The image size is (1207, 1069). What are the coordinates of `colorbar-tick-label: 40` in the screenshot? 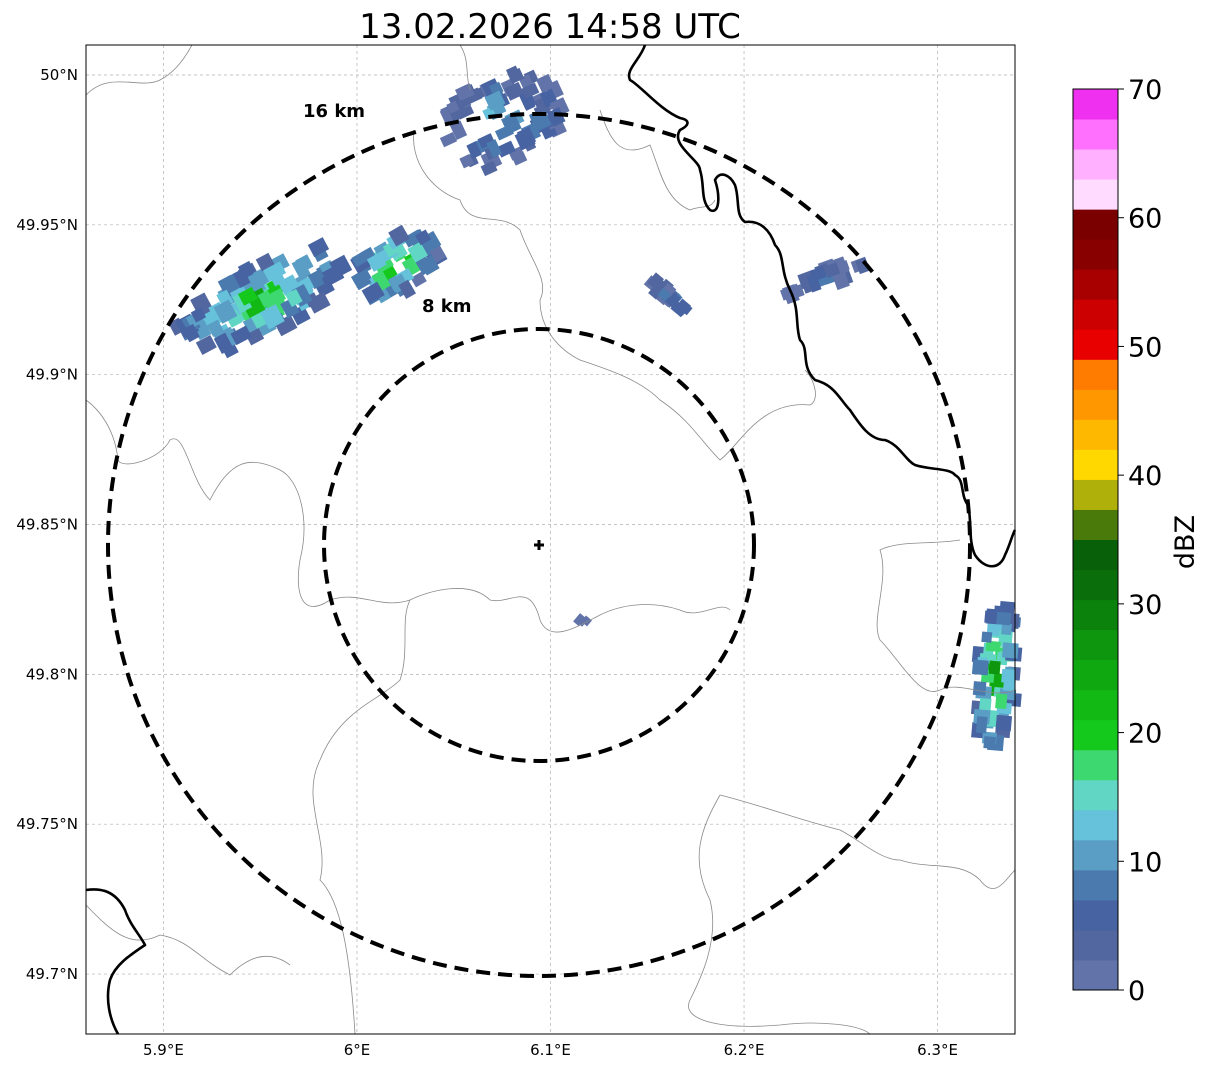 It's located at (1145, 476).